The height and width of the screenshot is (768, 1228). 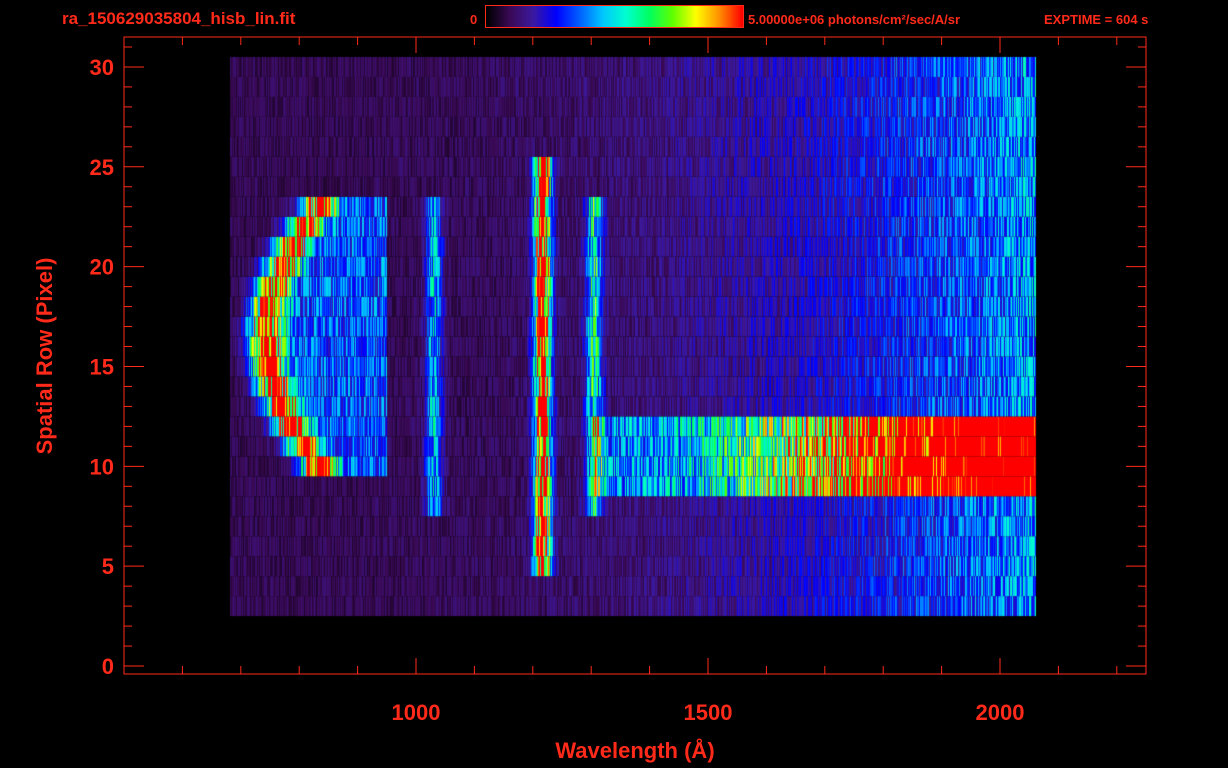 I want to click on y-tick-label: 5, so click(x=108, y=566).